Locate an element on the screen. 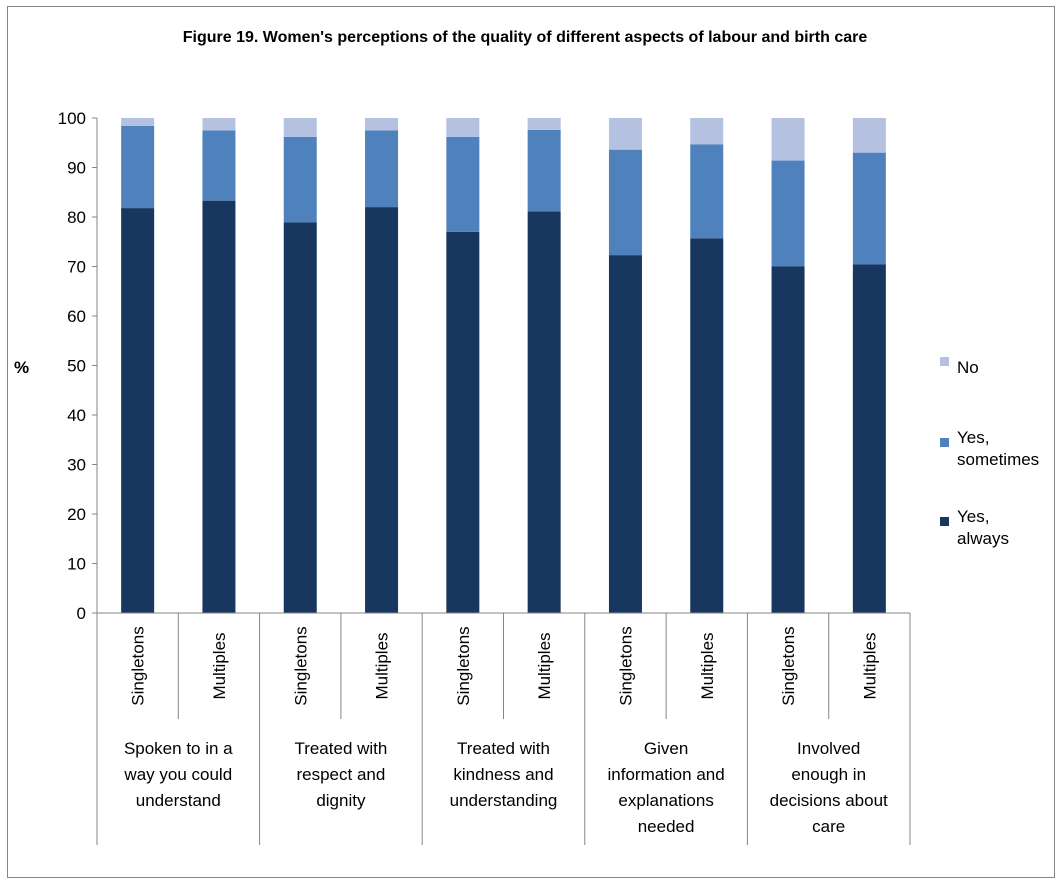  y-tick-label: 10 is located at coordinates (76, 564).